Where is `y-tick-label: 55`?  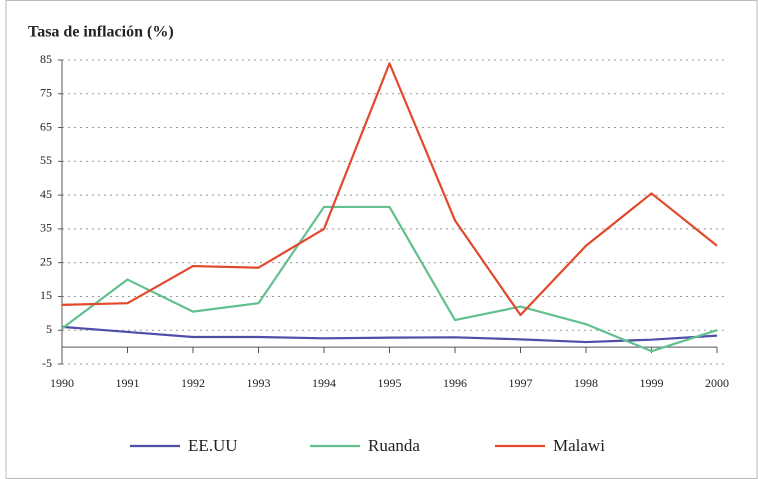
y-tick-label: 55 is located at coordinates (46, 160).